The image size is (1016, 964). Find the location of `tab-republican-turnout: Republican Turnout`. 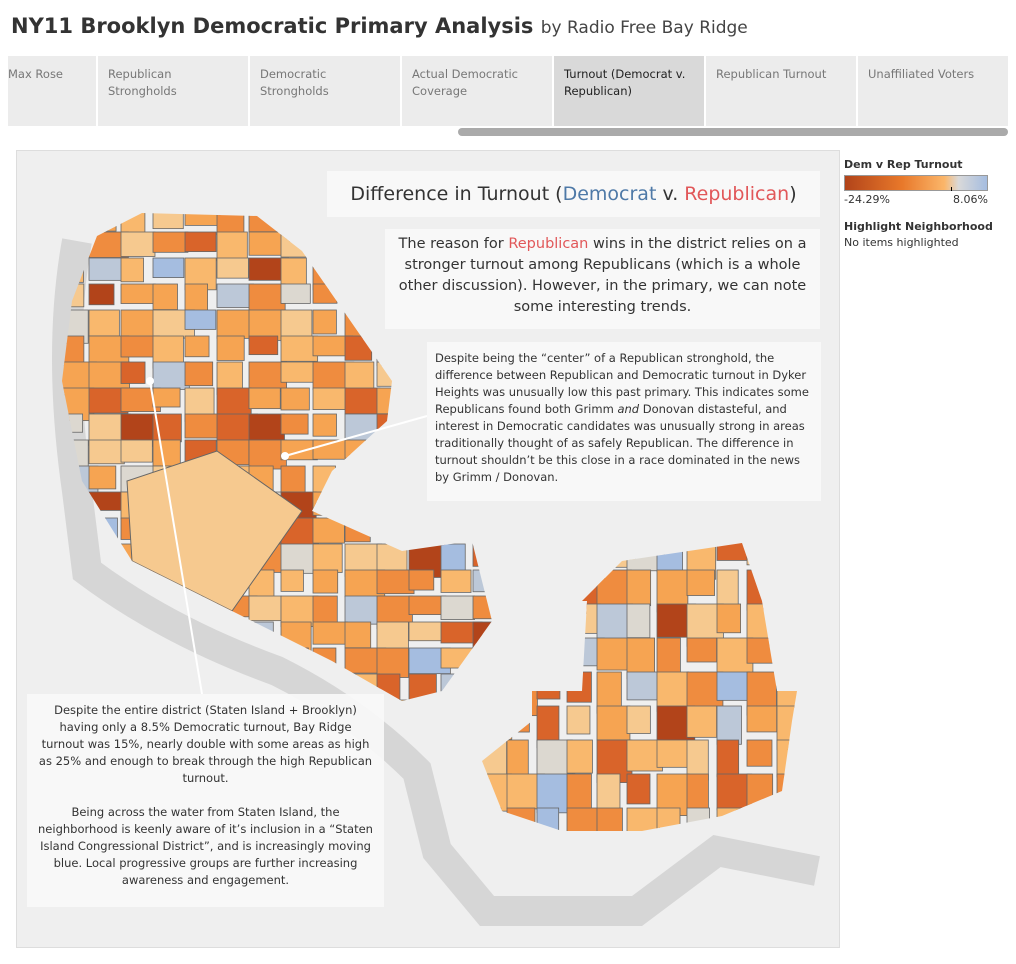

tab-republican-turnout: Republican Turnout is located at coordinates (781, 91).